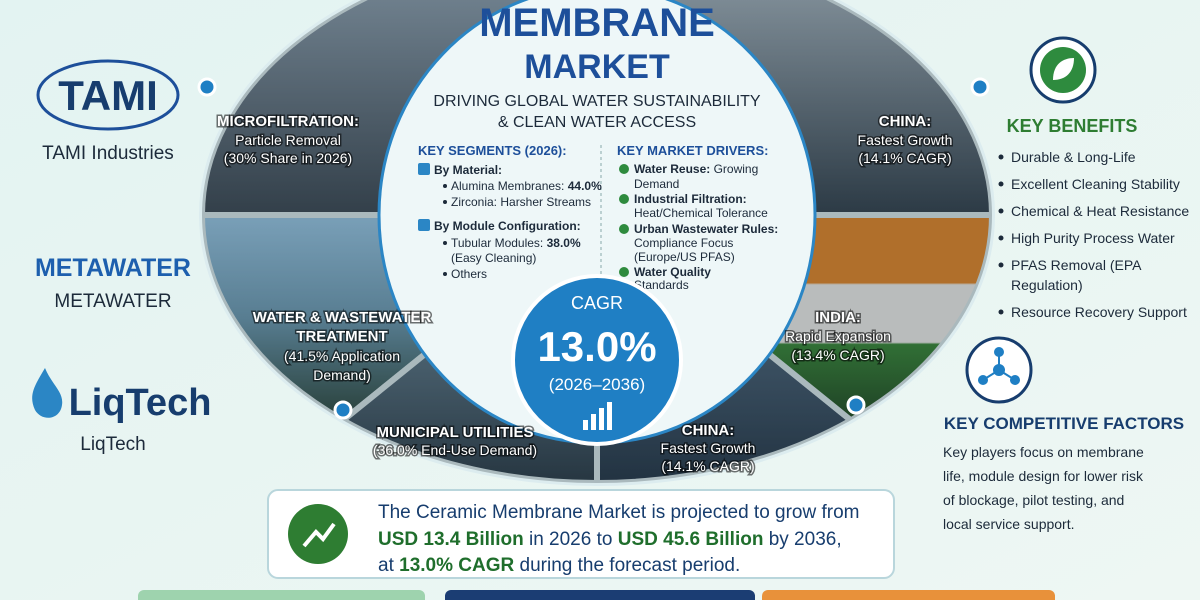 Image resolution: width=1200 pixels, height=600 pixels. I want to click on benefit-item: Chemical & Heat Resistance, so click(1100, 211).